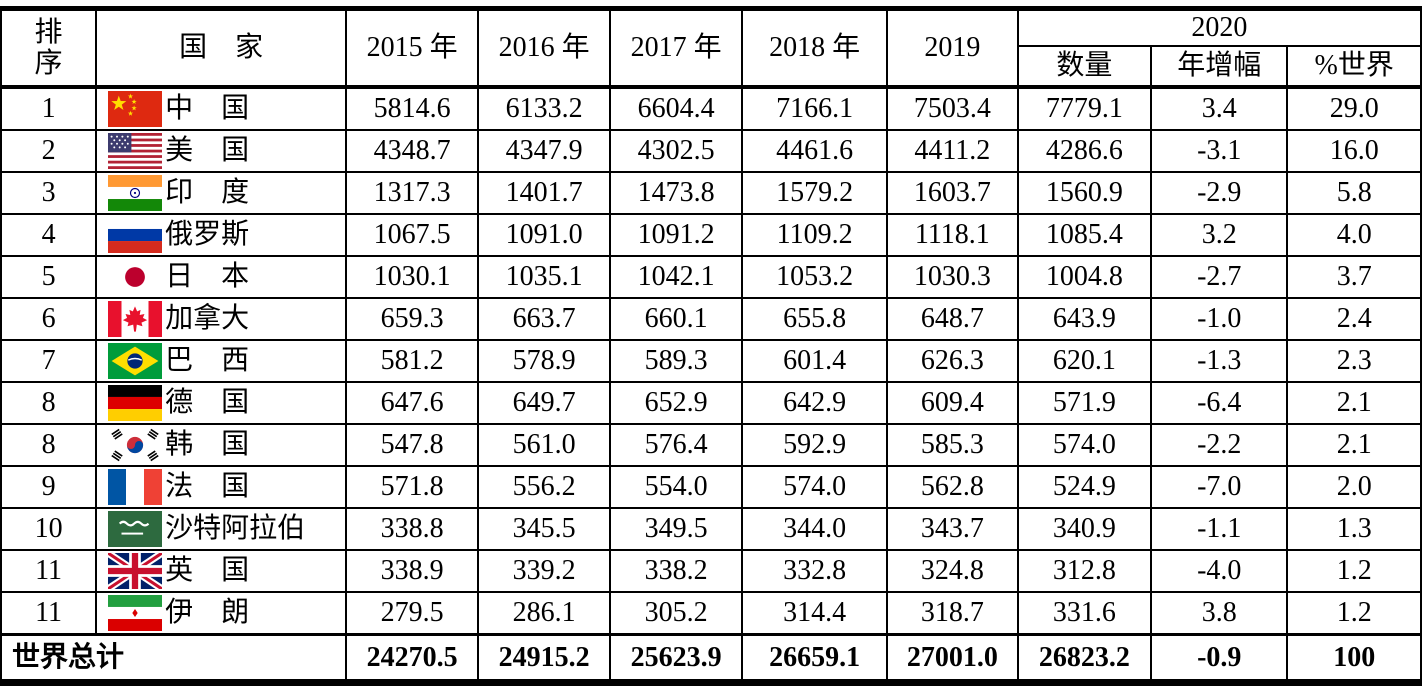 The width and height of the screenshot is (1422, 698). What do you see at coordinates (207, 361) in the screenshot?
I see `country-name: 巴 西` at bounding box center [207, 361].